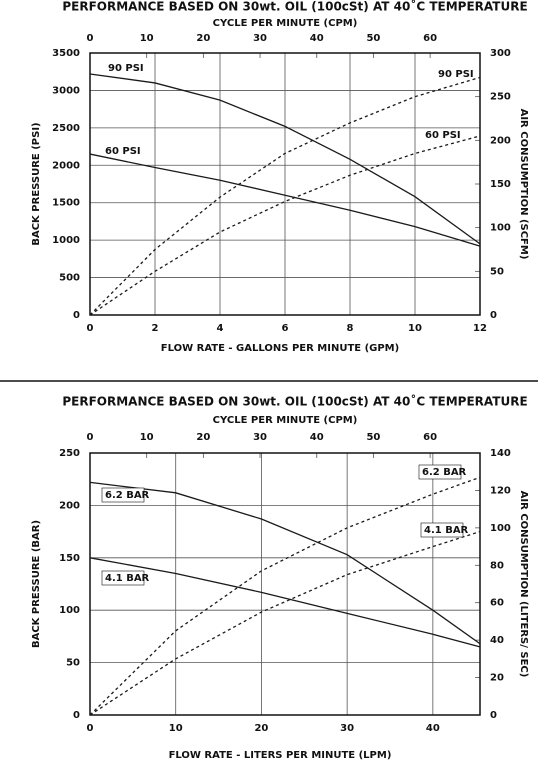 The height and width of the screenshot is (761, 538). What do you see at coordinates (285, 328) in the screenshot?
I see `x-tick-label: 6` at bounding box center [285, 328].